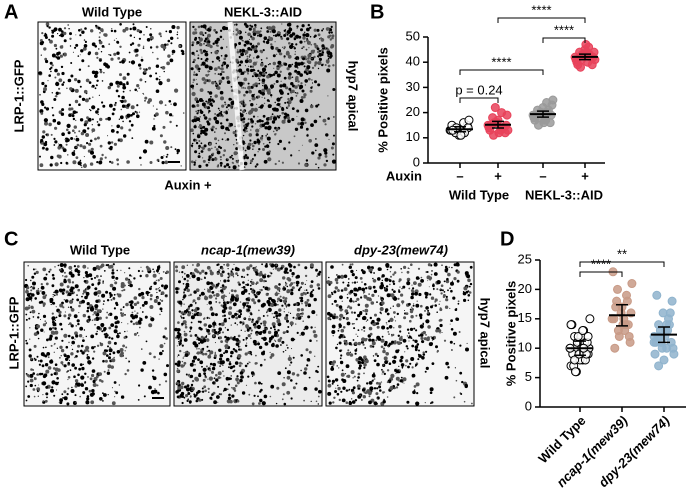  I want to click on x-tick-label: +, so click(585, 175).